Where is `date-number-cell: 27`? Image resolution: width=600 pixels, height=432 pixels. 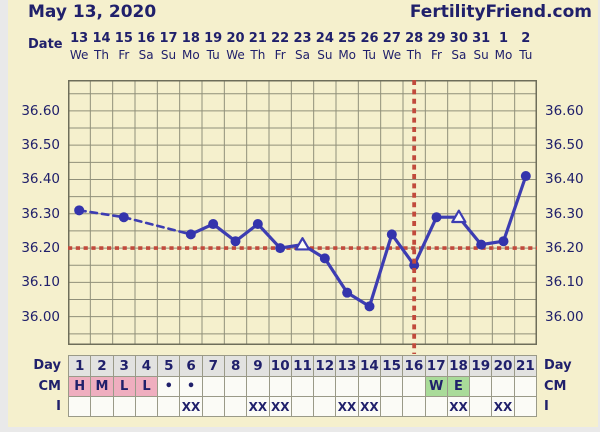 date-number-cell: 27 is located at coordinates (391, 38).